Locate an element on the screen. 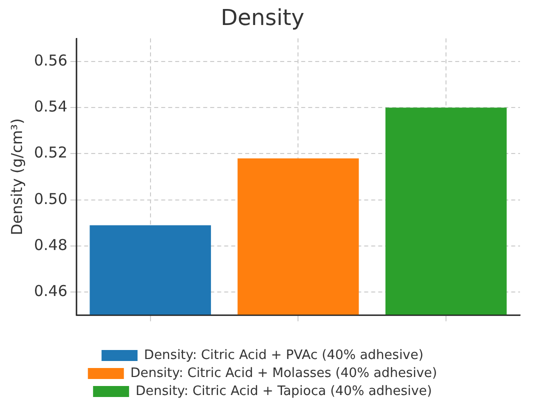 This screenshot has width=535, height=408. legend-label: Density: Citric Acid + Molasses (40% adhesive) is located at coordinates (284, 373).